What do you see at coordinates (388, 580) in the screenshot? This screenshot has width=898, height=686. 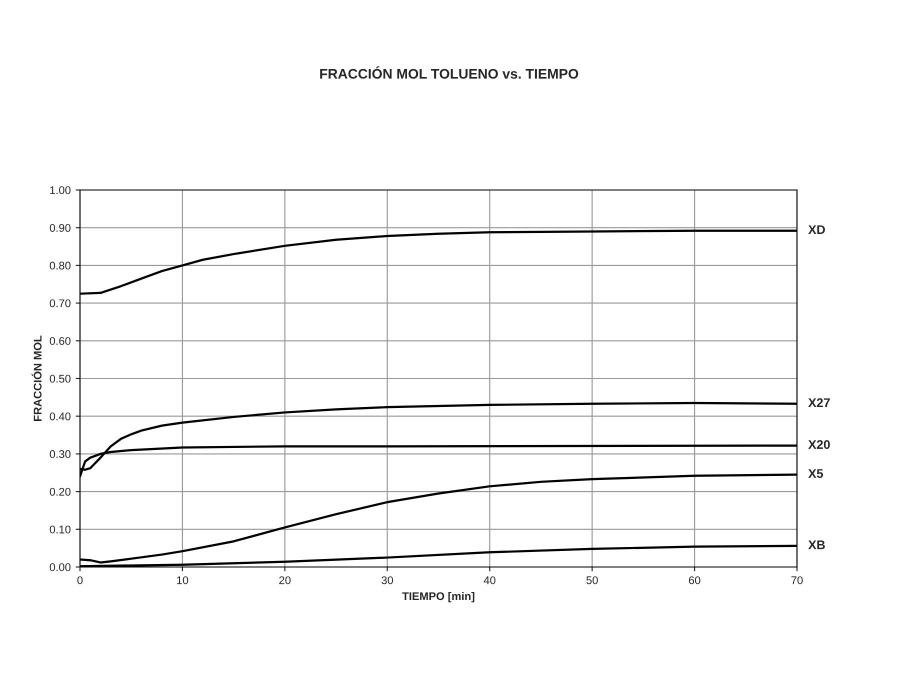 I see `x-tick-label: 30` at bounding box center [388, 580].